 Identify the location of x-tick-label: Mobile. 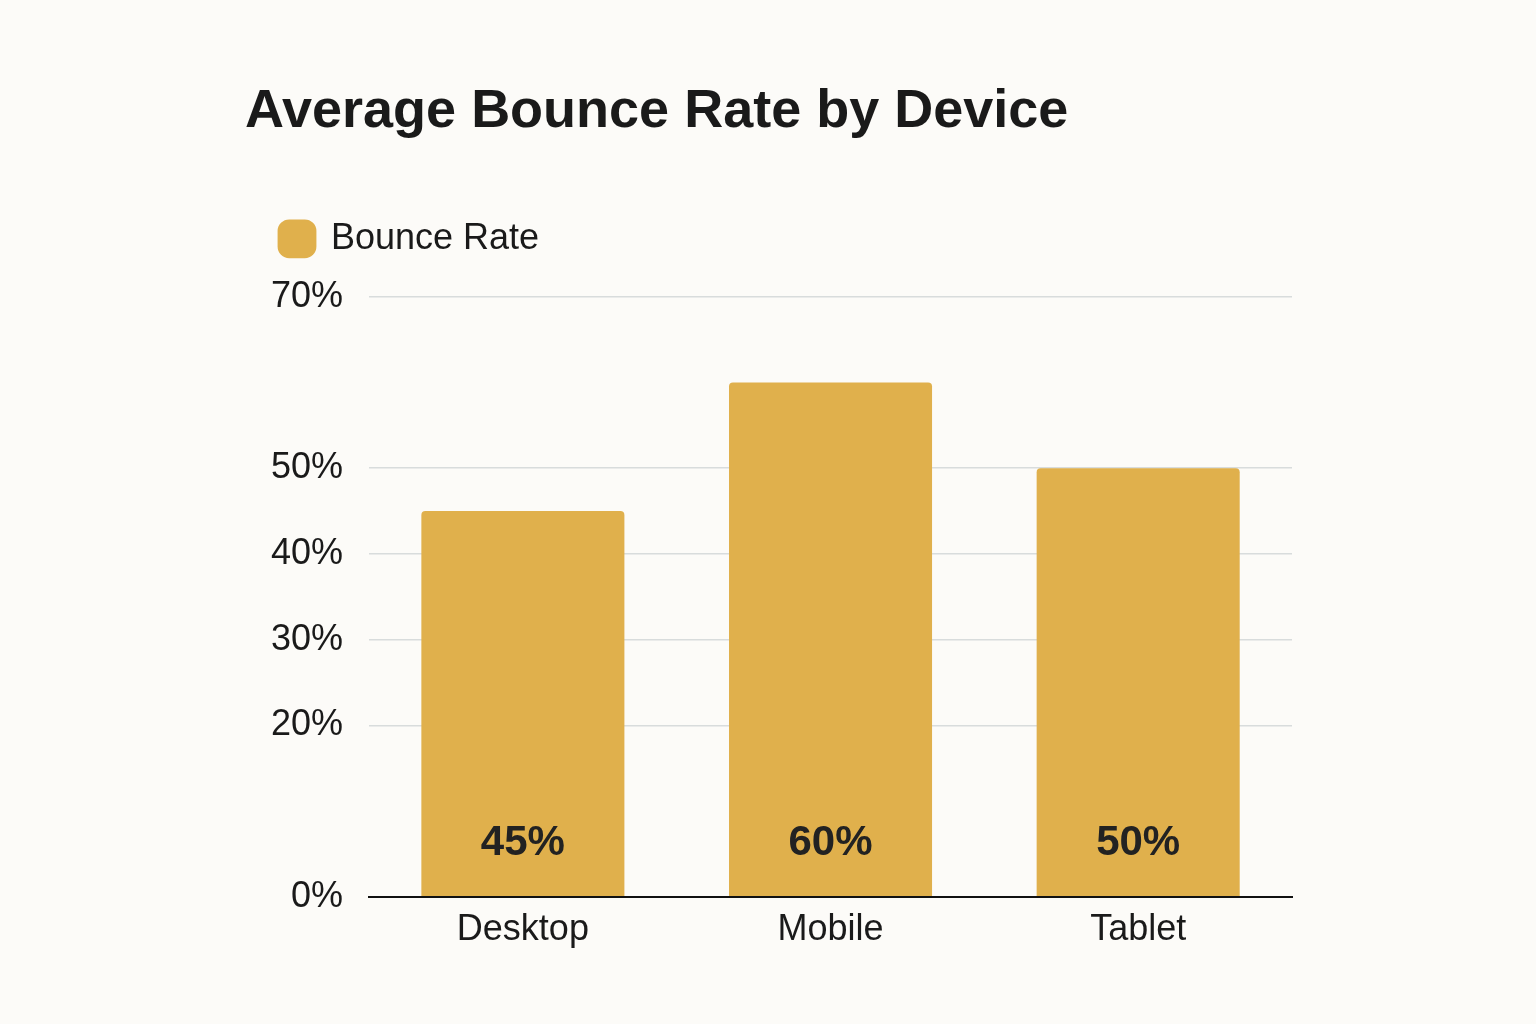
(830, 928).